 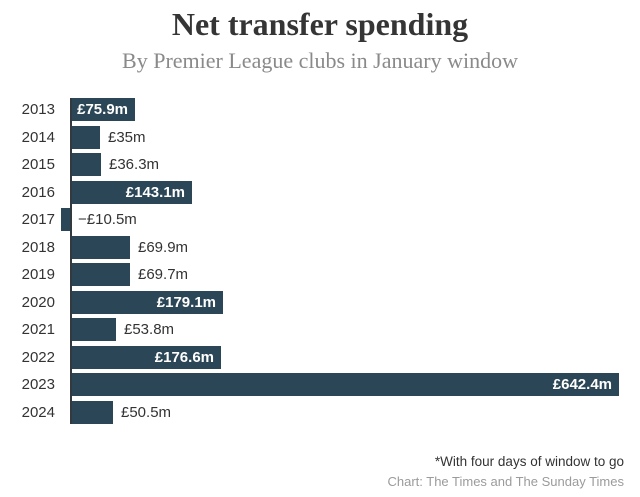 What do you see at coordinates (320, 24) in the screenshot?
I see `chart-title: Net transfer spending` at bounding box center [320, 24].